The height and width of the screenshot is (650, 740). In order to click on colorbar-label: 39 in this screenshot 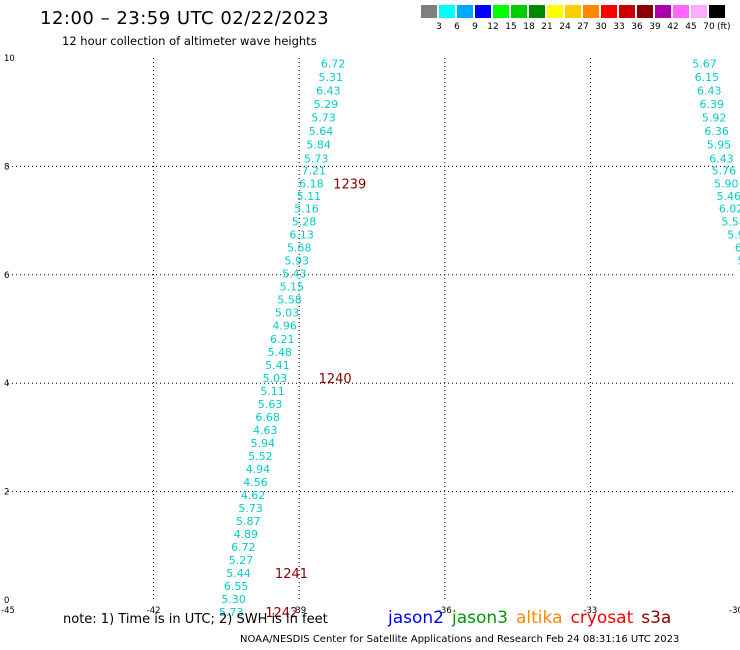, I will do `click(655, 27)`.